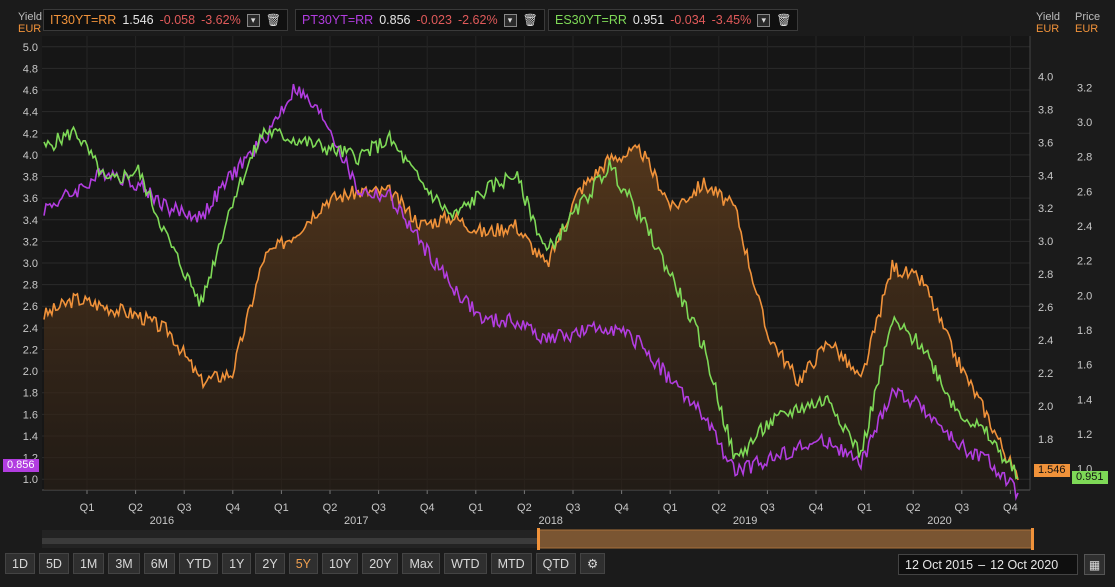 Image resolution: width=1115 pixels, height=587 pixels. What do you see at coordinates (30, 372) in the screenshot?
I see `left-tick-label: 2.0` at bounding box center [30, 372].